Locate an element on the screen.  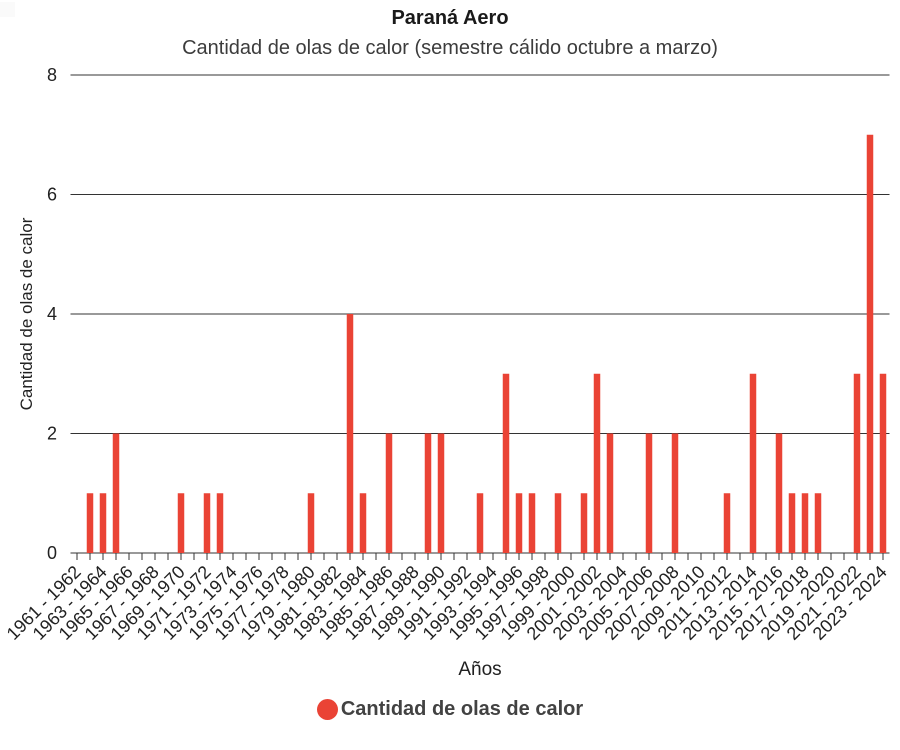
legend-marker-circle is located at coordinates (327, 709).